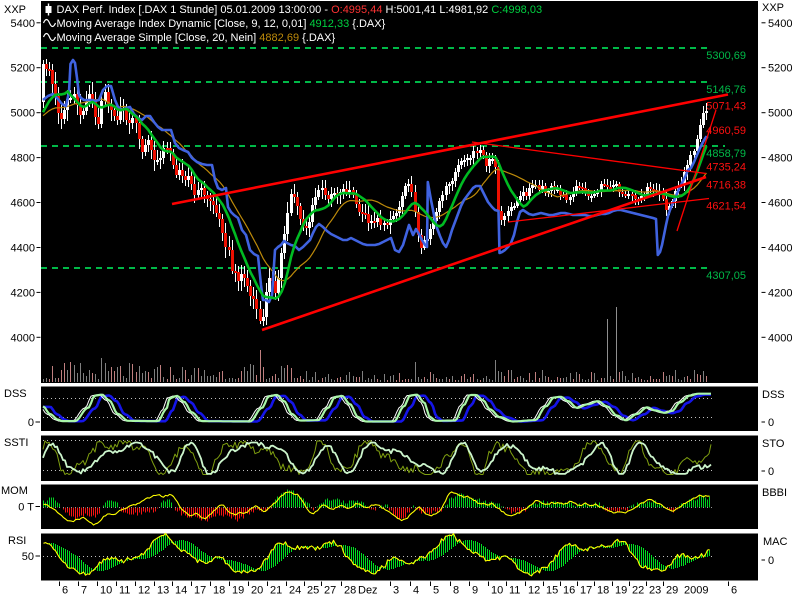 The width and height of the screenshot is (800, 600). I want to click on svg-text: 14, so click(181, 591).